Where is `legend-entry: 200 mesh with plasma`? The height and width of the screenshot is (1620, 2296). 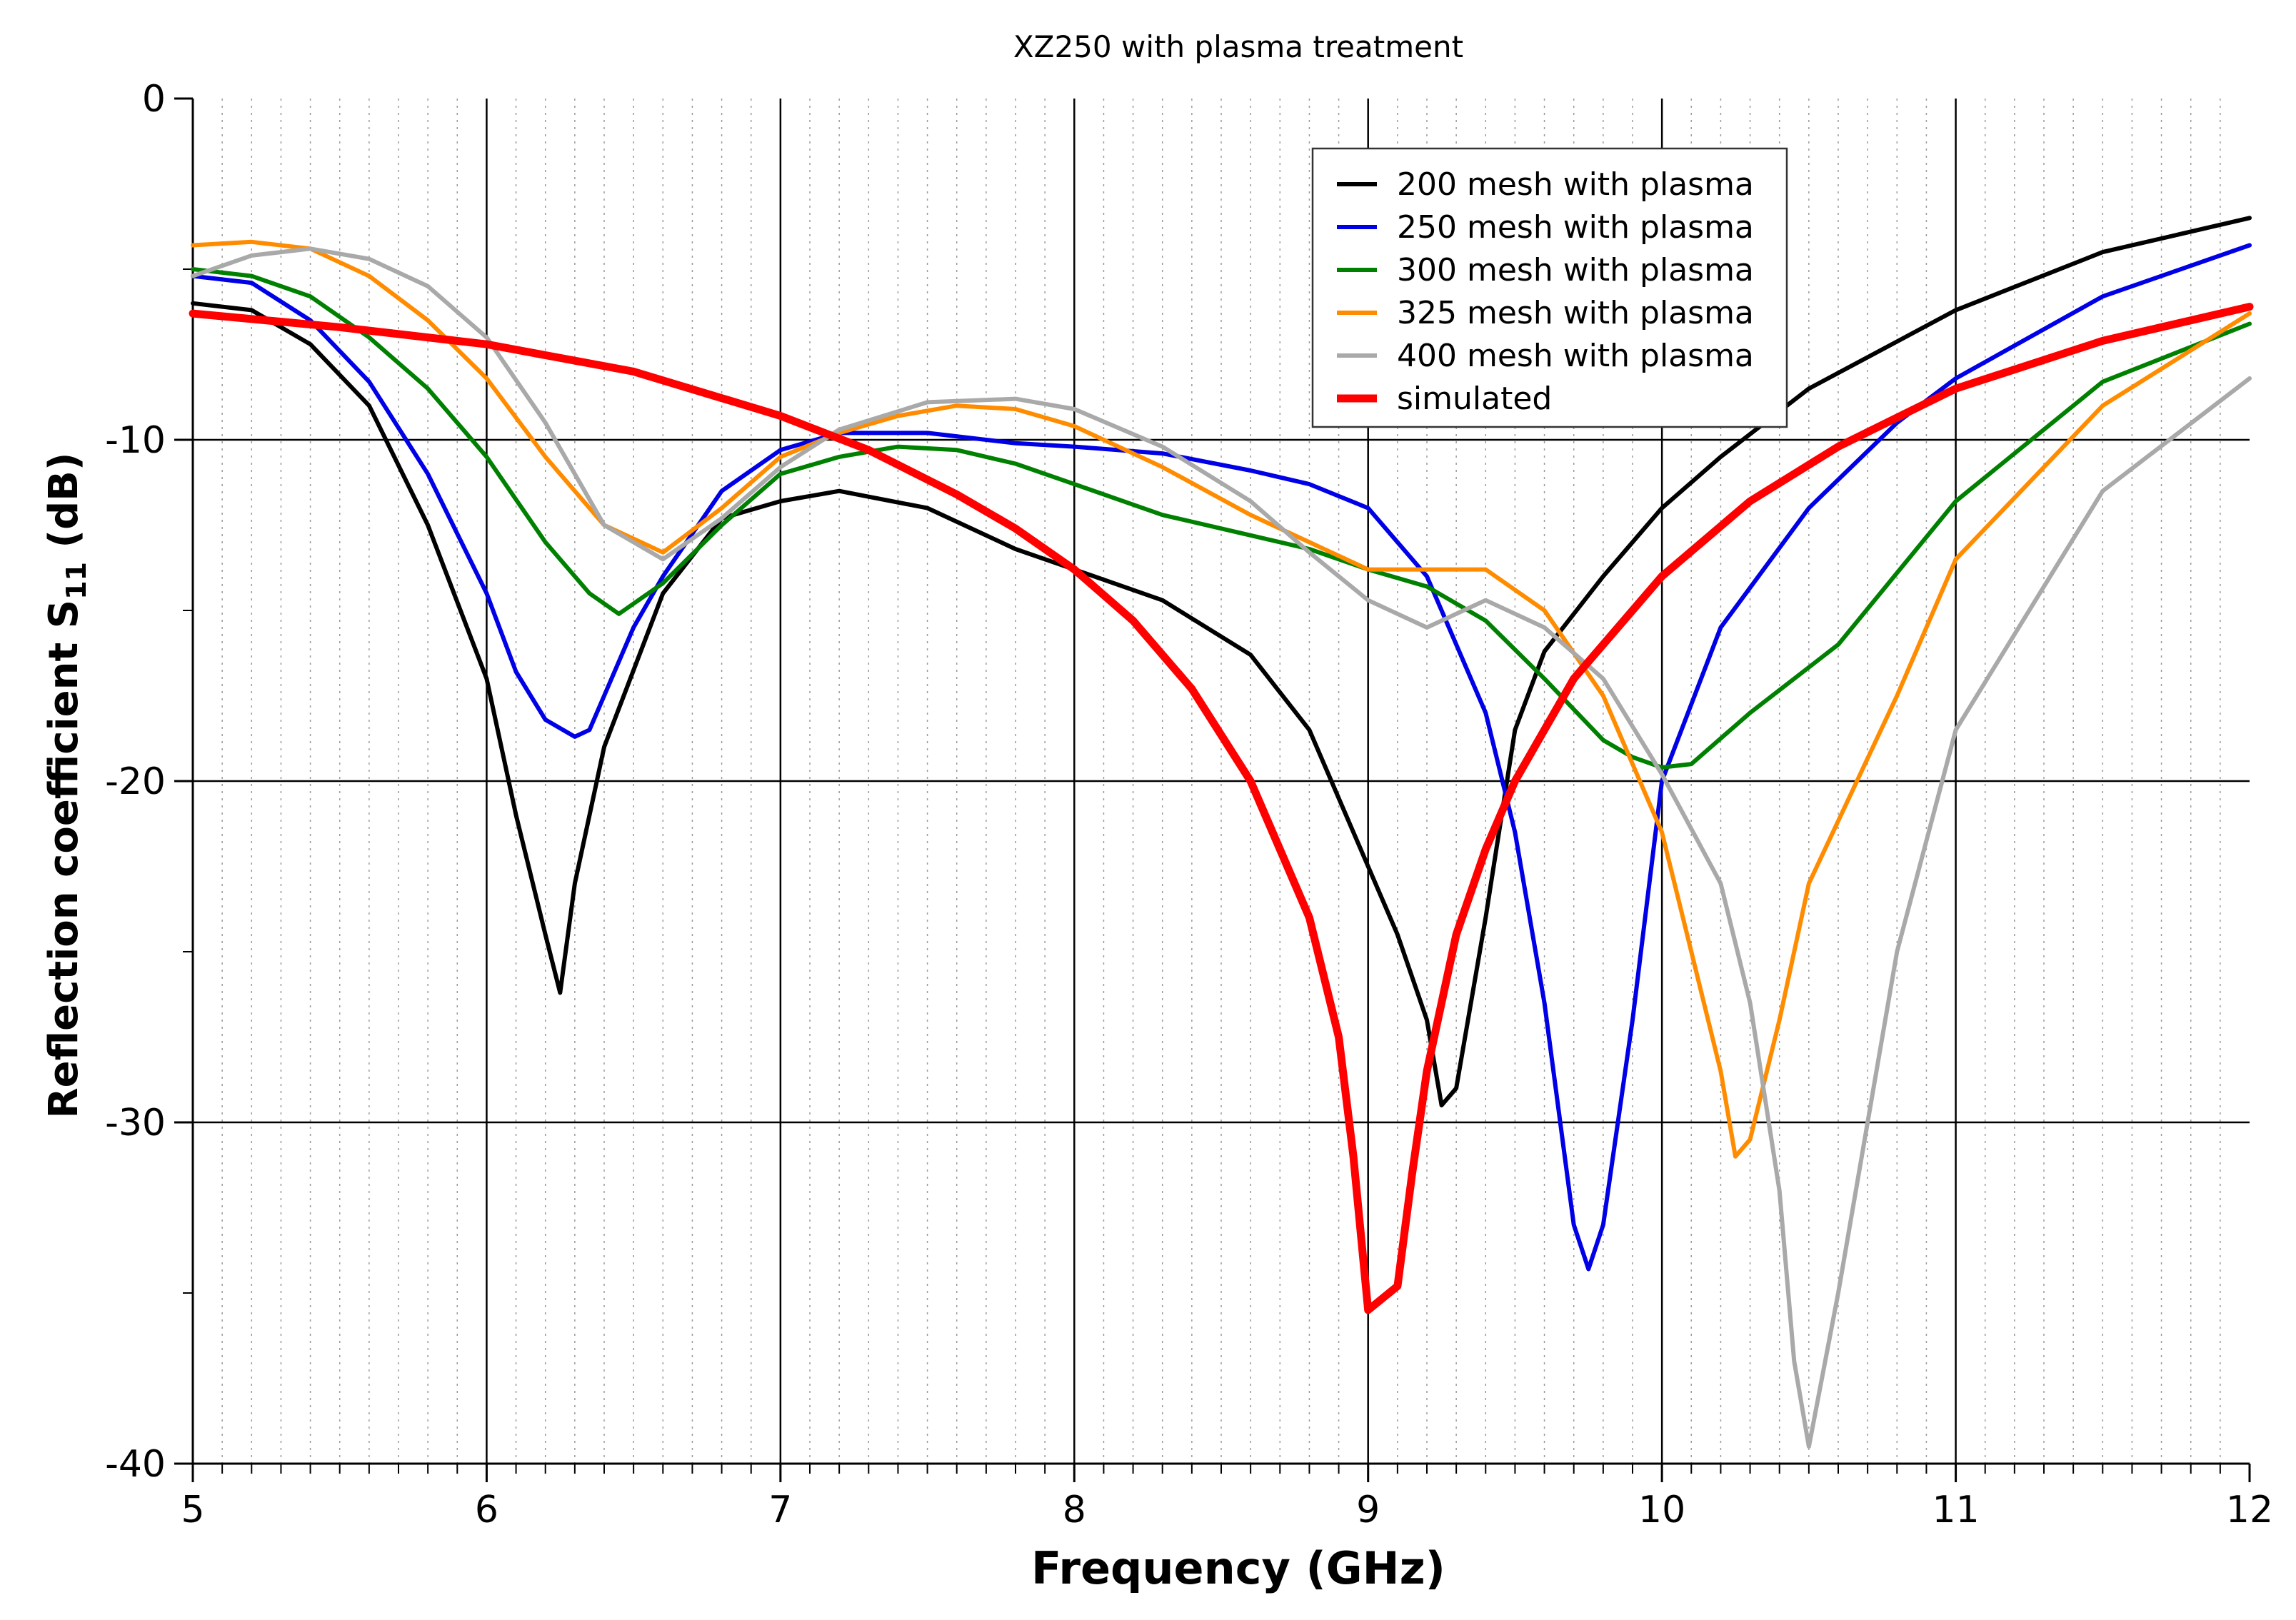 legend-entry: 200 mesh with plasma is located at coordinates (1575, 184).